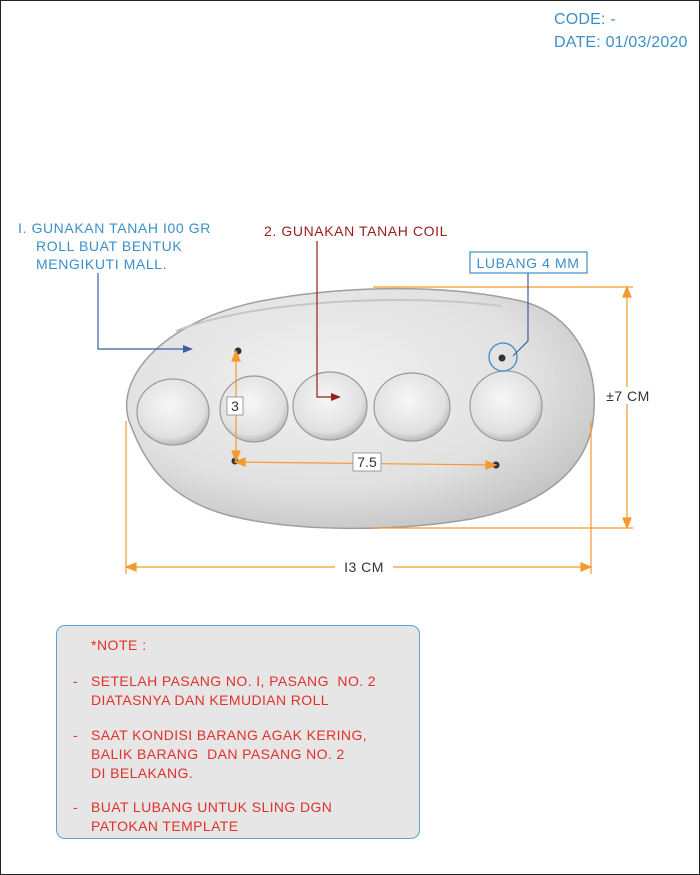  What do you see at coordinates (585, 19) in the screenshot?
I see `code-label: CODE: -` at bounding box center [585, 19].